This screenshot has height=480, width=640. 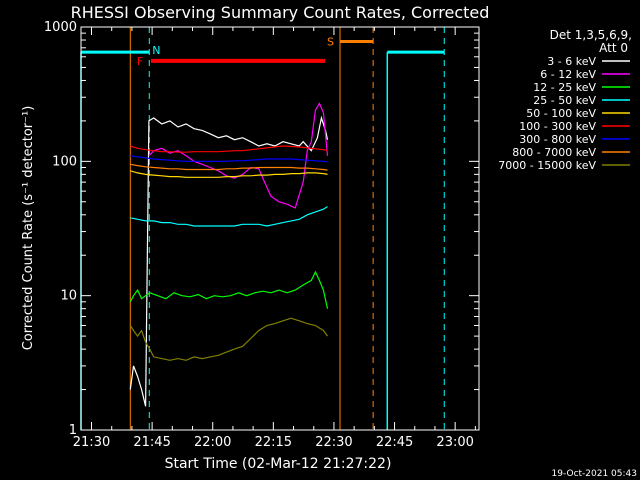 I want to click on legend-label-1: 6 - 12 keV, so click(x=568, y=74).